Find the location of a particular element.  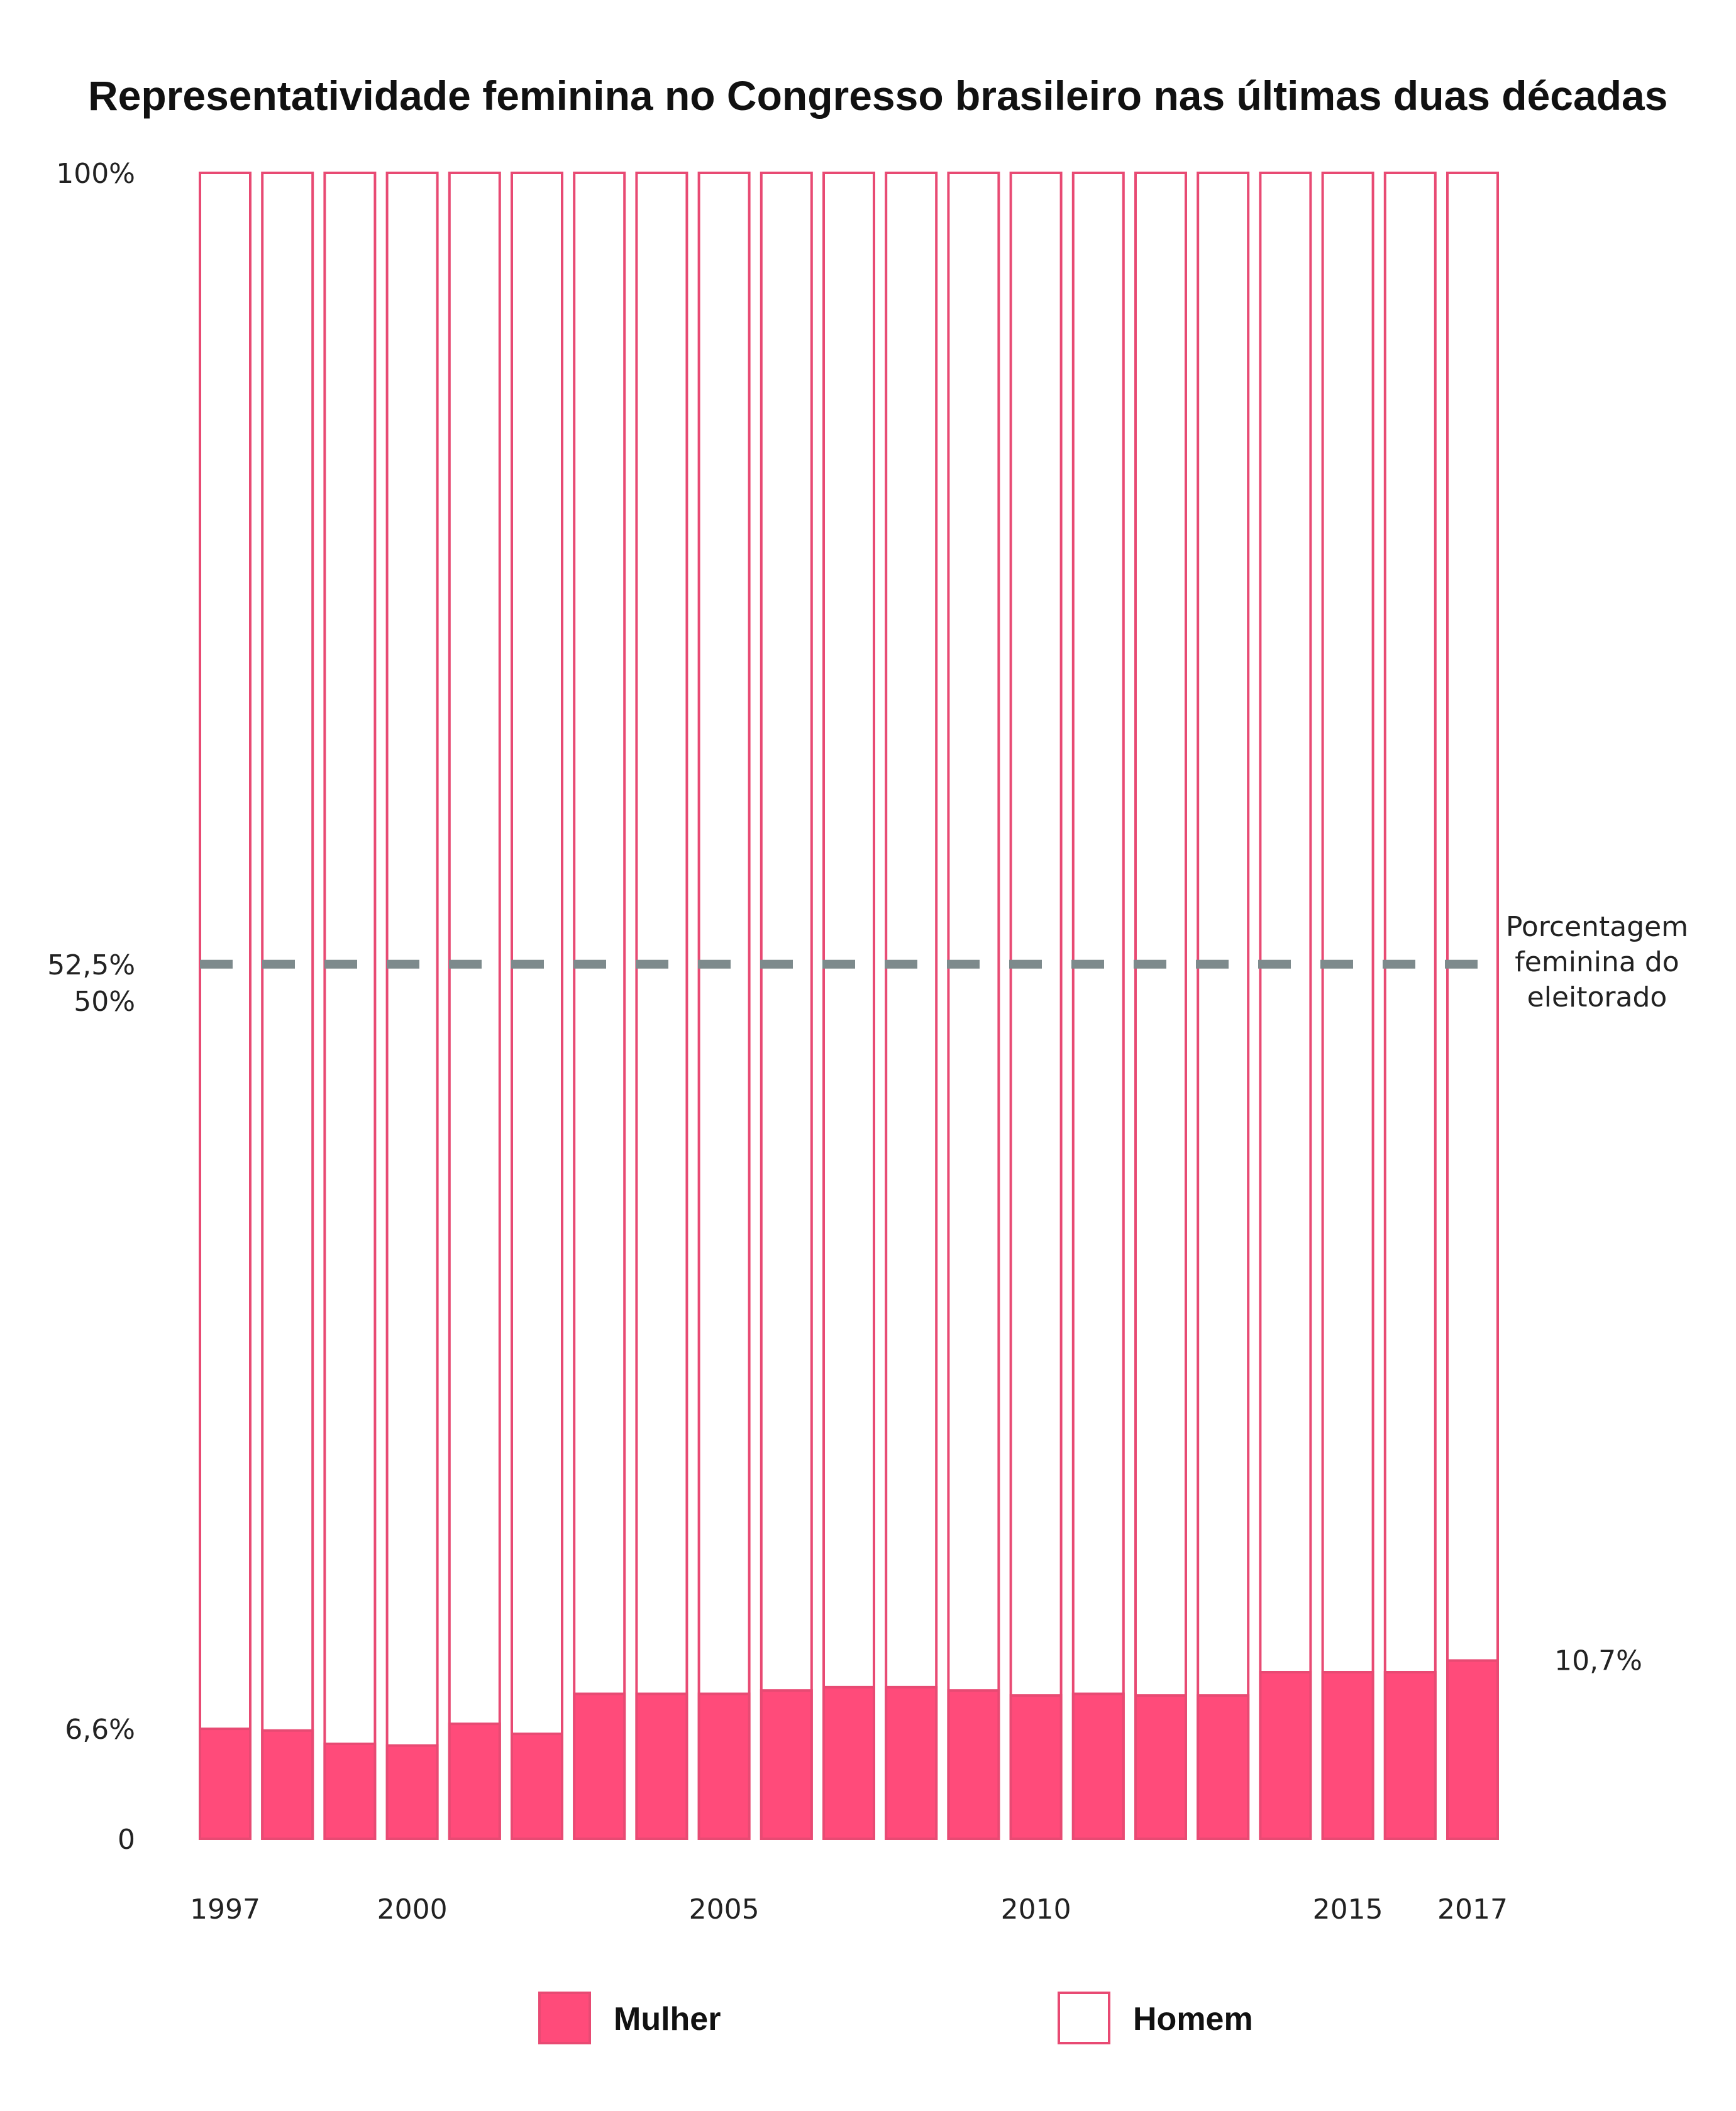

bar-mulher-2011 is located at coordinates (1098, 1766).